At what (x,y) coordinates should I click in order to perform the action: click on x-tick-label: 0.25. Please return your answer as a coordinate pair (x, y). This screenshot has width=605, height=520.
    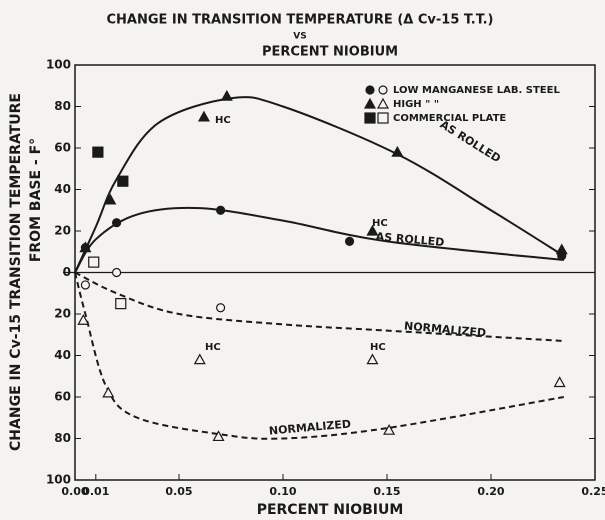
    Looking at the image, I should click on (593, 491).